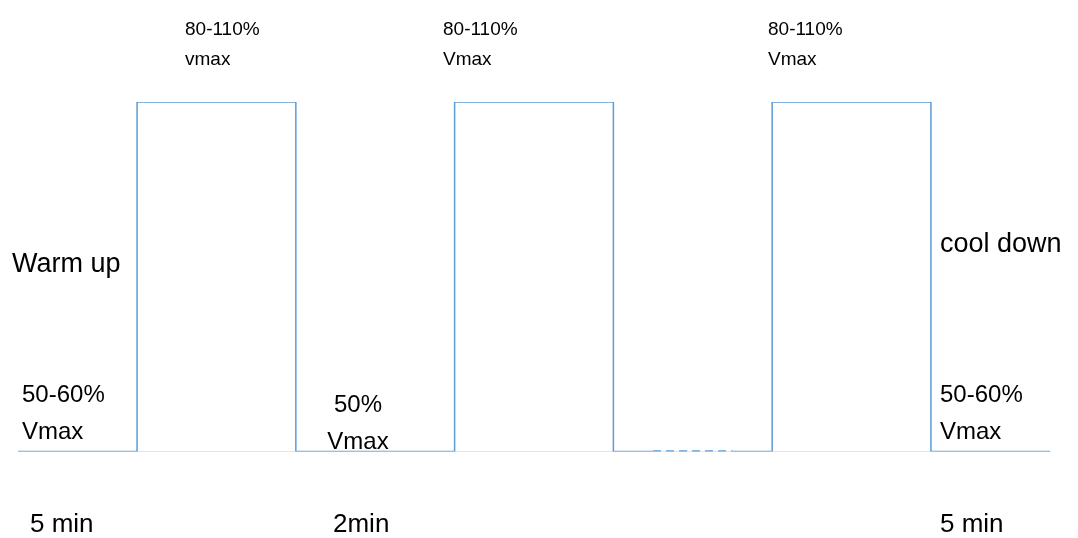 This screenshot has height=538, width=1078. What do you see at coordinates (222, 43) in the screenshot?
I see `text: 80-110% vmax` at bounding box center [222, 43].